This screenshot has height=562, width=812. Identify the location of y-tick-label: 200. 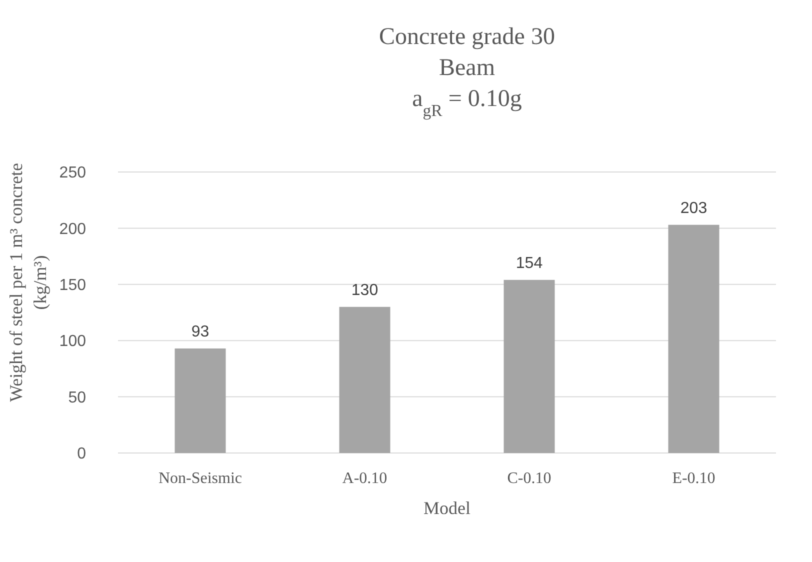
(72, 229).